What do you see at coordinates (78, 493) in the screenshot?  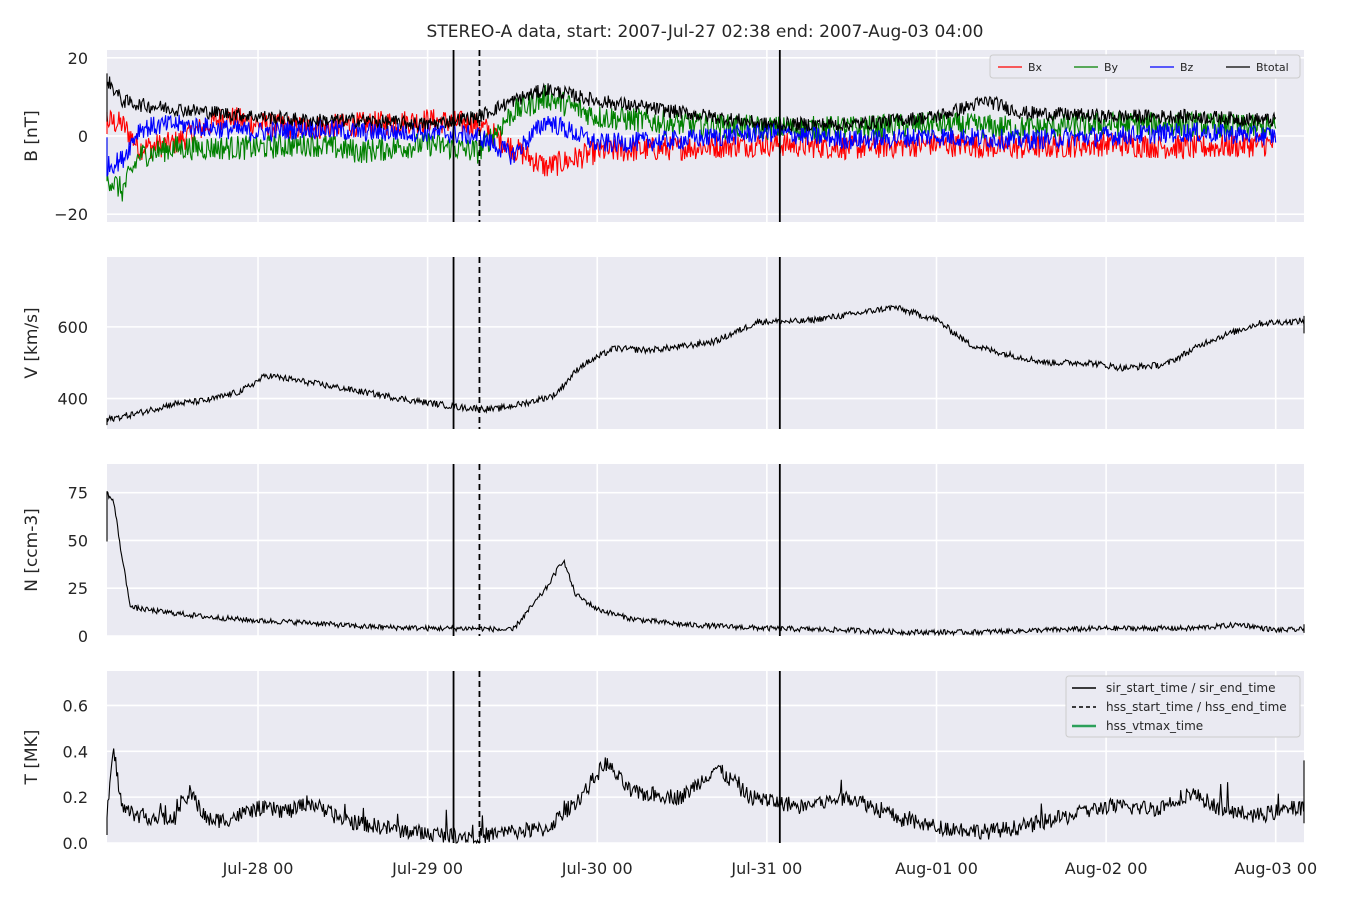 I see `y-tick-label: 75` at bounding box center [78, 493].